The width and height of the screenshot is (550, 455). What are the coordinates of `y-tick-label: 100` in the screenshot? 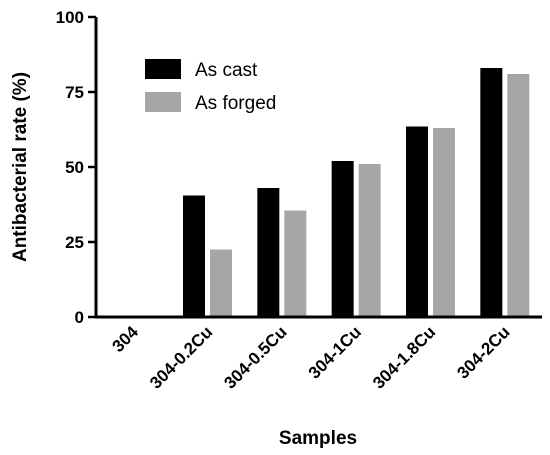 It's located at (70, 17).